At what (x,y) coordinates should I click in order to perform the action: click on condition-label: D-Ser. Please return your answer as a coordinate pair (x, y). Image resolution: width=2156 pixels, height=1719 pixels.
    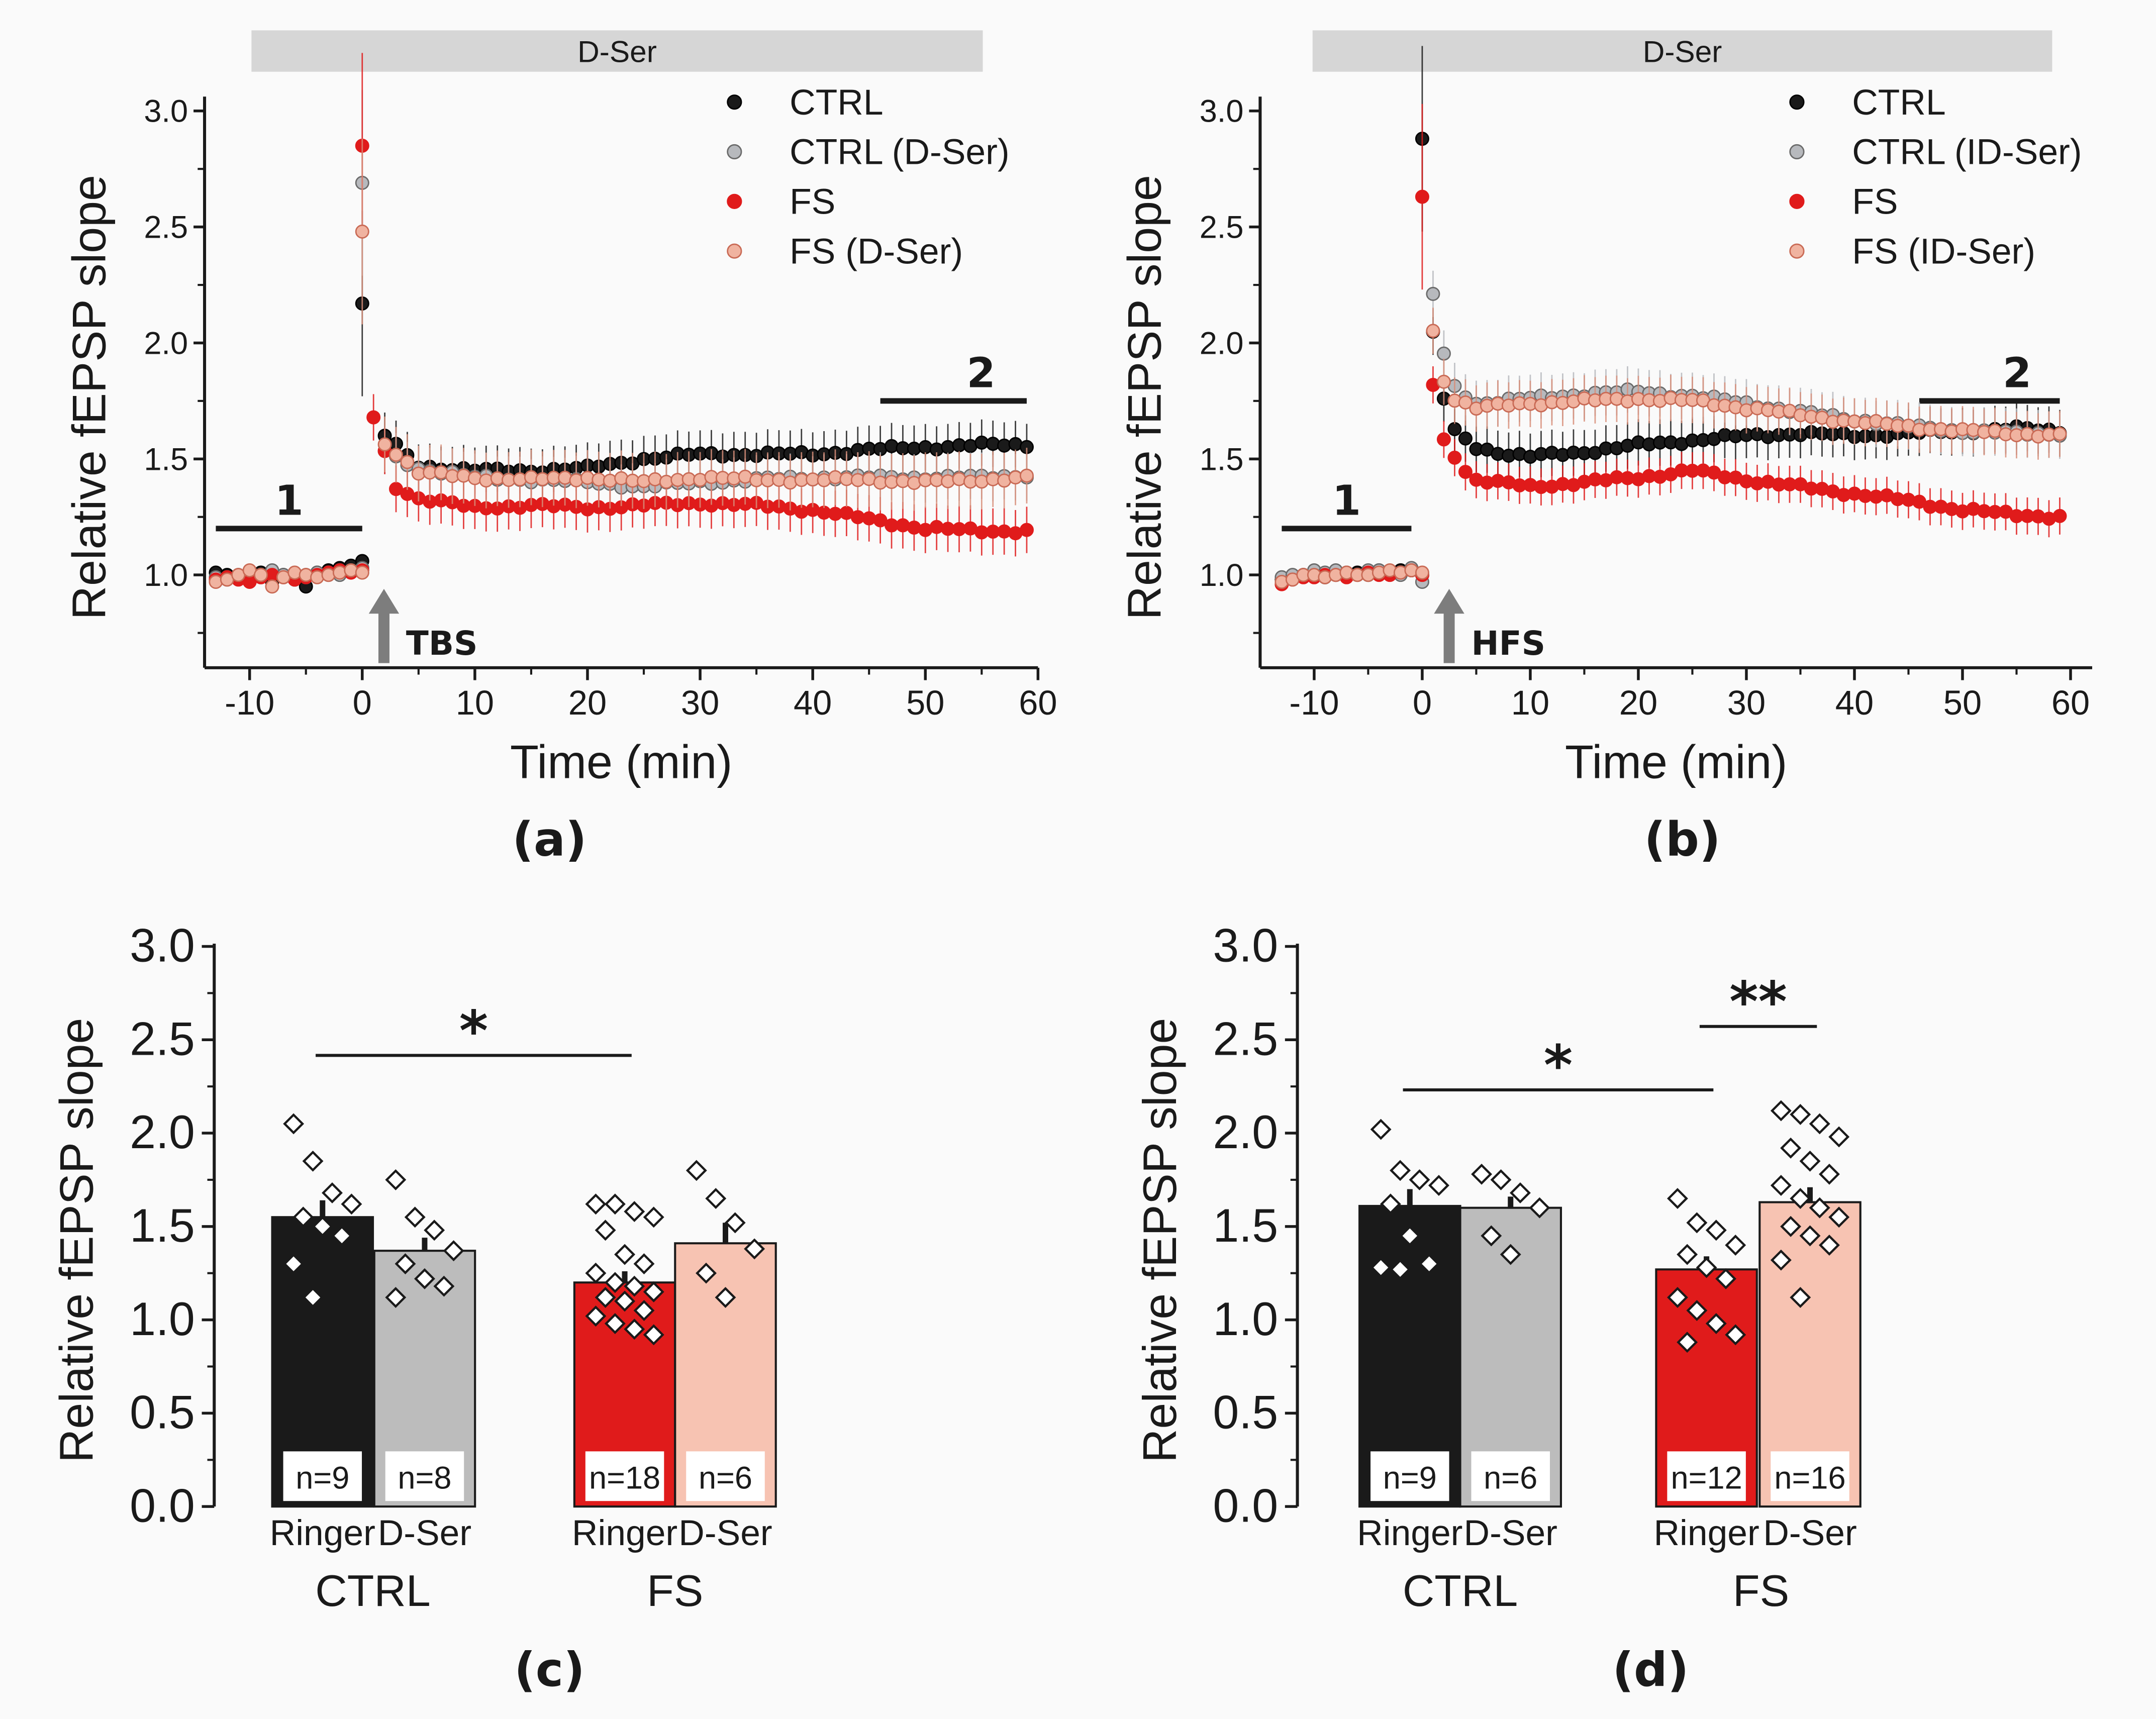
    Looking at the image, I should click on (1510, 1533).